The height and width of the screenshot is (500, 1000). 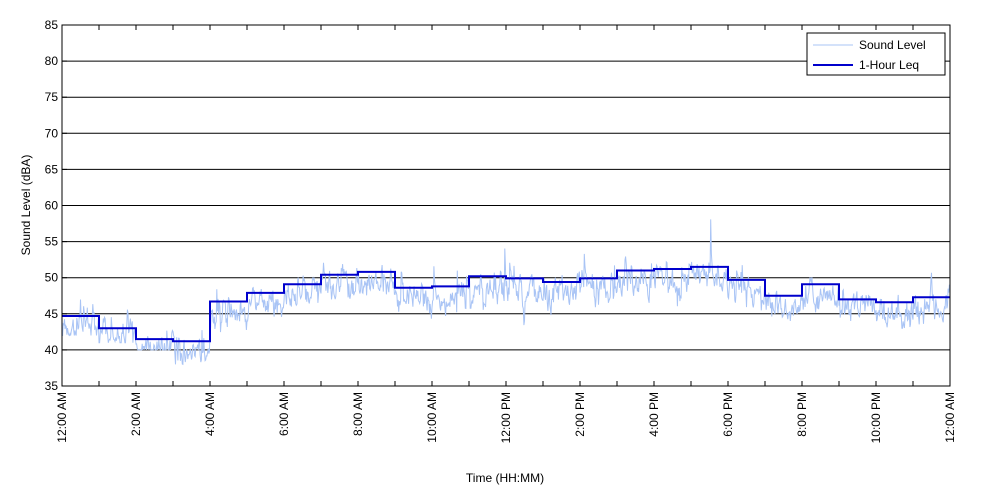 I want to click on y-tick-label: 80, so click(x=52, y=61).